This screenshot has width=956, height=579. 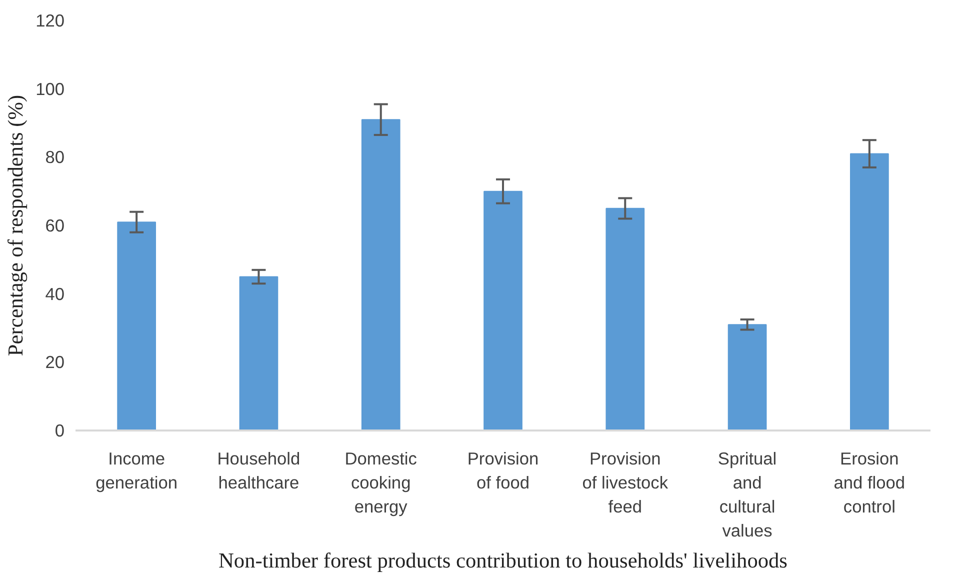 What do you see at coordinates (381, 482) in the screenshot?
I see `x-tick-label: Domestic cooking energy` at bounding box center [381, 482].